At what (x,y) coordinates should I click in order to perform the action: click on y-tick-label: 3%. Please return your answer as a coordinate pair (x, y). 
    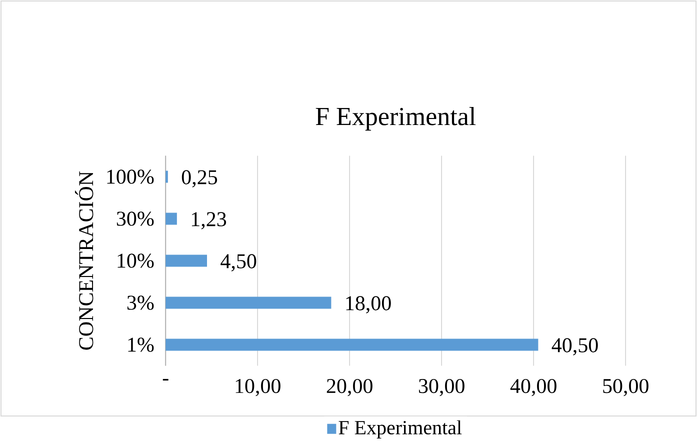
    Looking at the image, I should click on (140, 302).